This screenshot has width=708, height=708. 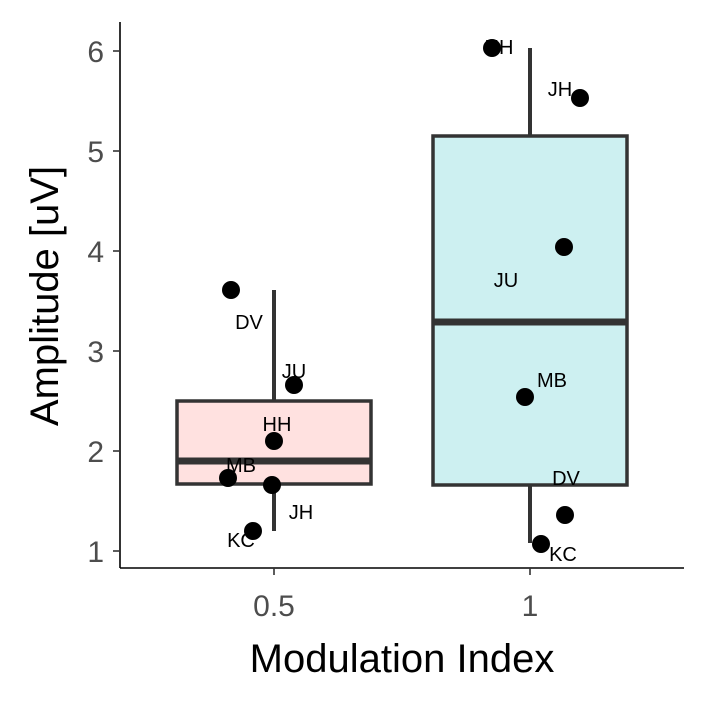 What do you see at coordinates (95, 452) in the screenshot?
I see `y-tick-label: 2` at bounding box center [95, 452].